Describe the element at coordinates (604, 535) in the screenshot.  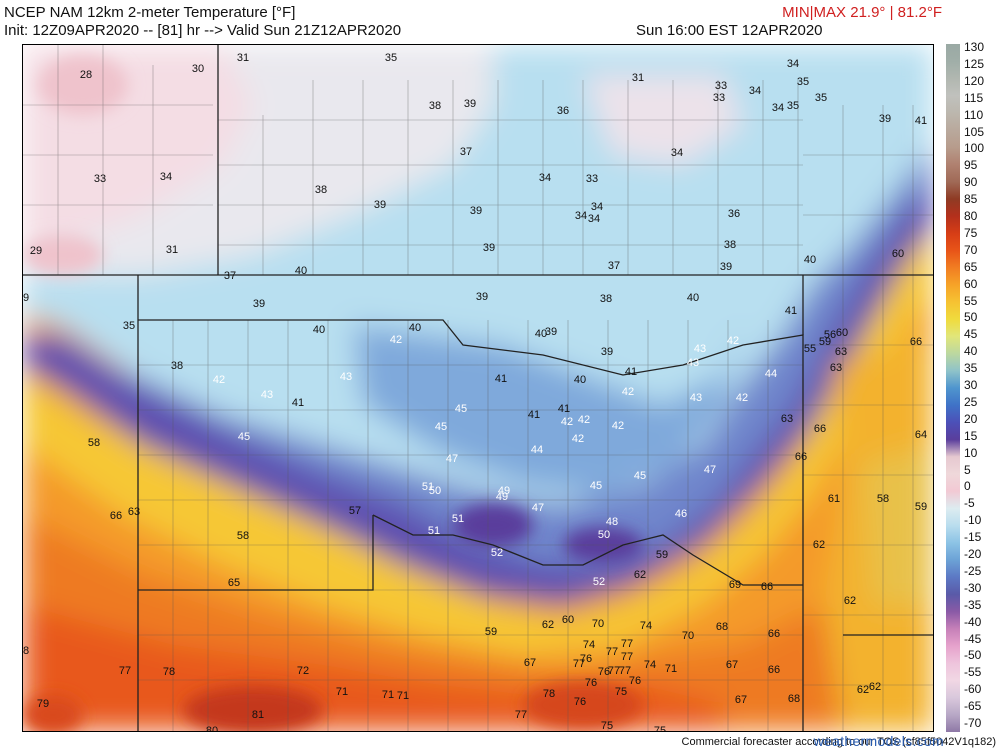
I see `temperature-label: 50` at that location.